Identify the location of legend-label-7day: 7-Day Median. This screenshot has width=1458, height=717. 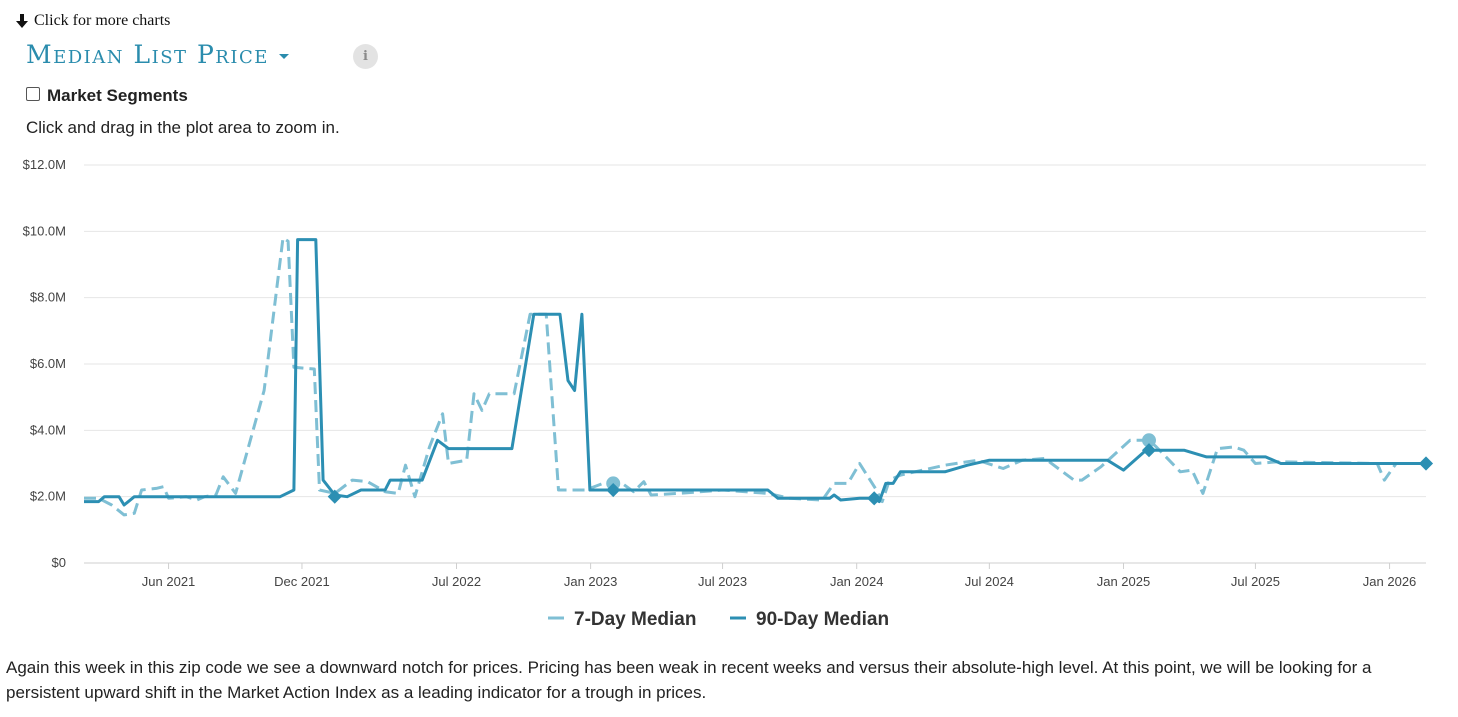
(635, 619).